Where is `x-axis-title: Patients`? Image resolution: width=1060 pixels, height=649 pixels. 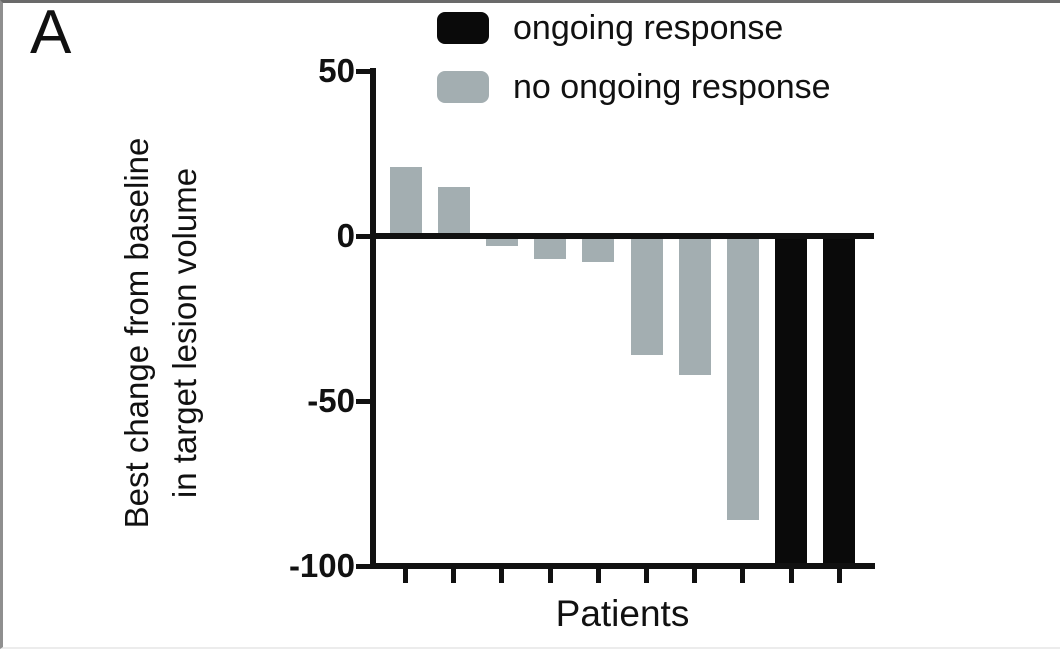
x-axis-title: Patients is located at coordinates (622, 613).